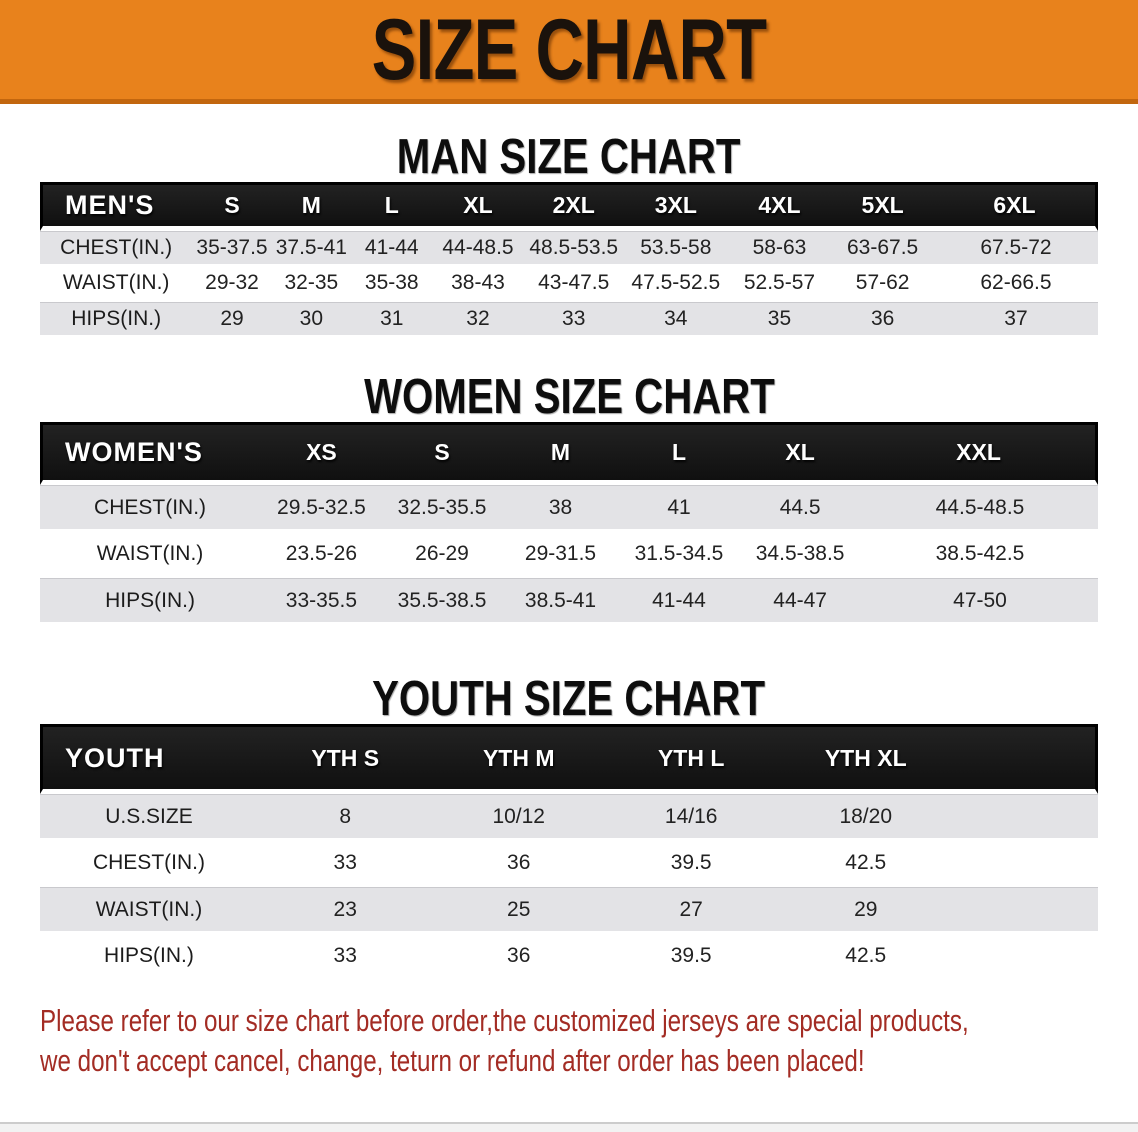 The height and width of the screenshot is (1132, 1138). I want to click on size-value-cell: 30, so click(311, 320).